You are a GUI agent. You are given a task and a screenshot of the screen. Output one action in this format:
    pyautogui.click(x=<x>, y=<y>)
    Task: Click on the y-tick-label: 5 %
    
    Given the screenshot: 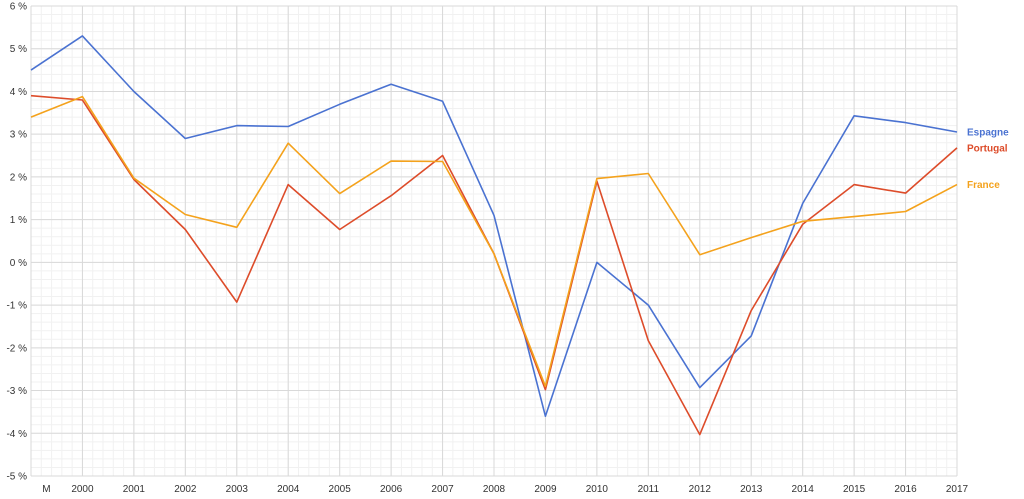 What is the action you would take?
    pyautogui.click(x=18, y=49)
    